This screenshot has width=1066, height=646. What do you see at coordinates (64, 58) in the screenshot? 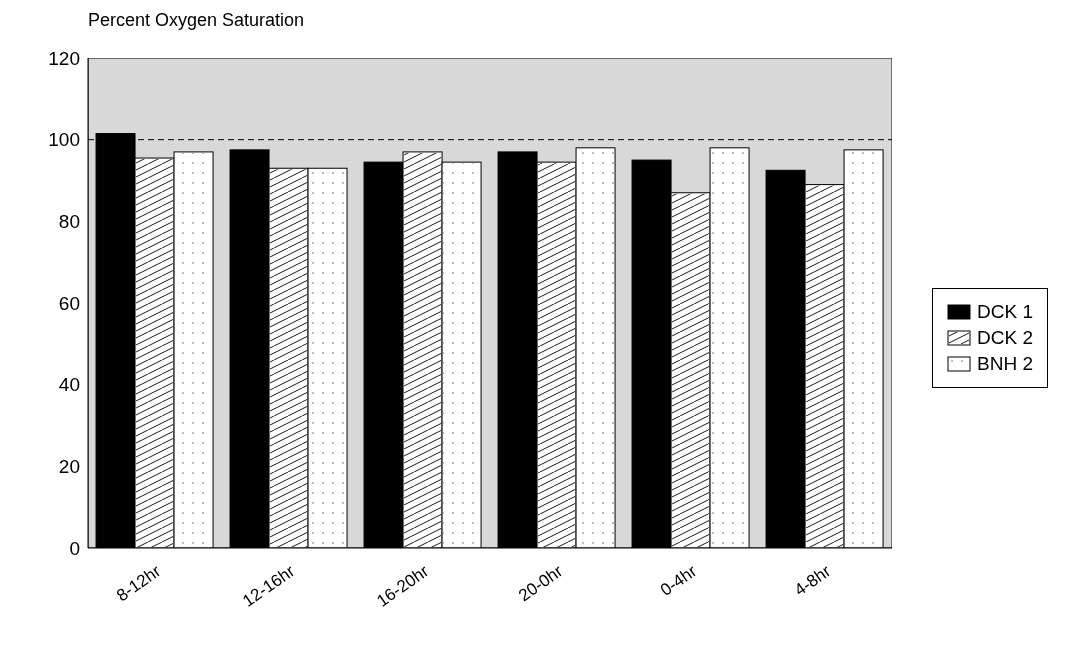
I see `y-tick-label: 120` at bounding box center [64, 58].